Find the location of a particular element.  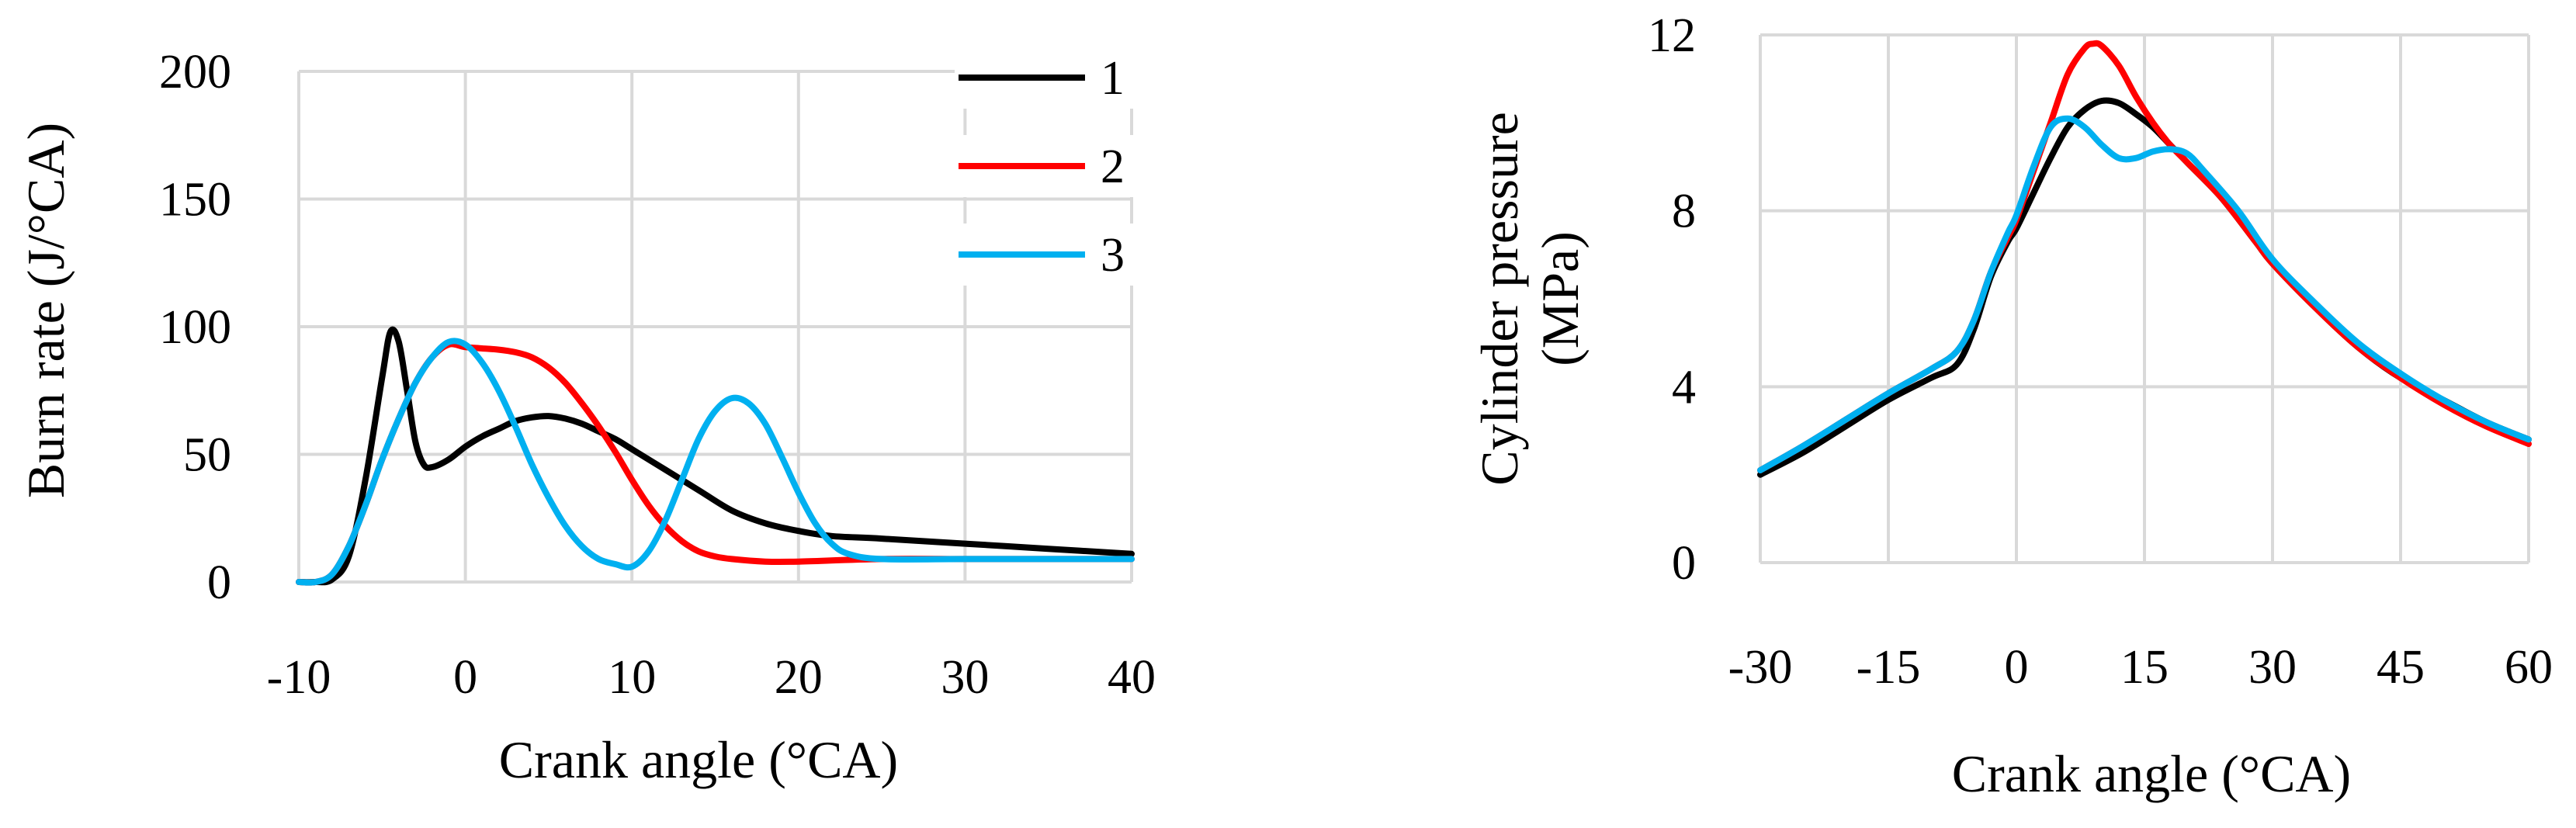

y-tick-label: 12 is located at coordinates (1672, 35).